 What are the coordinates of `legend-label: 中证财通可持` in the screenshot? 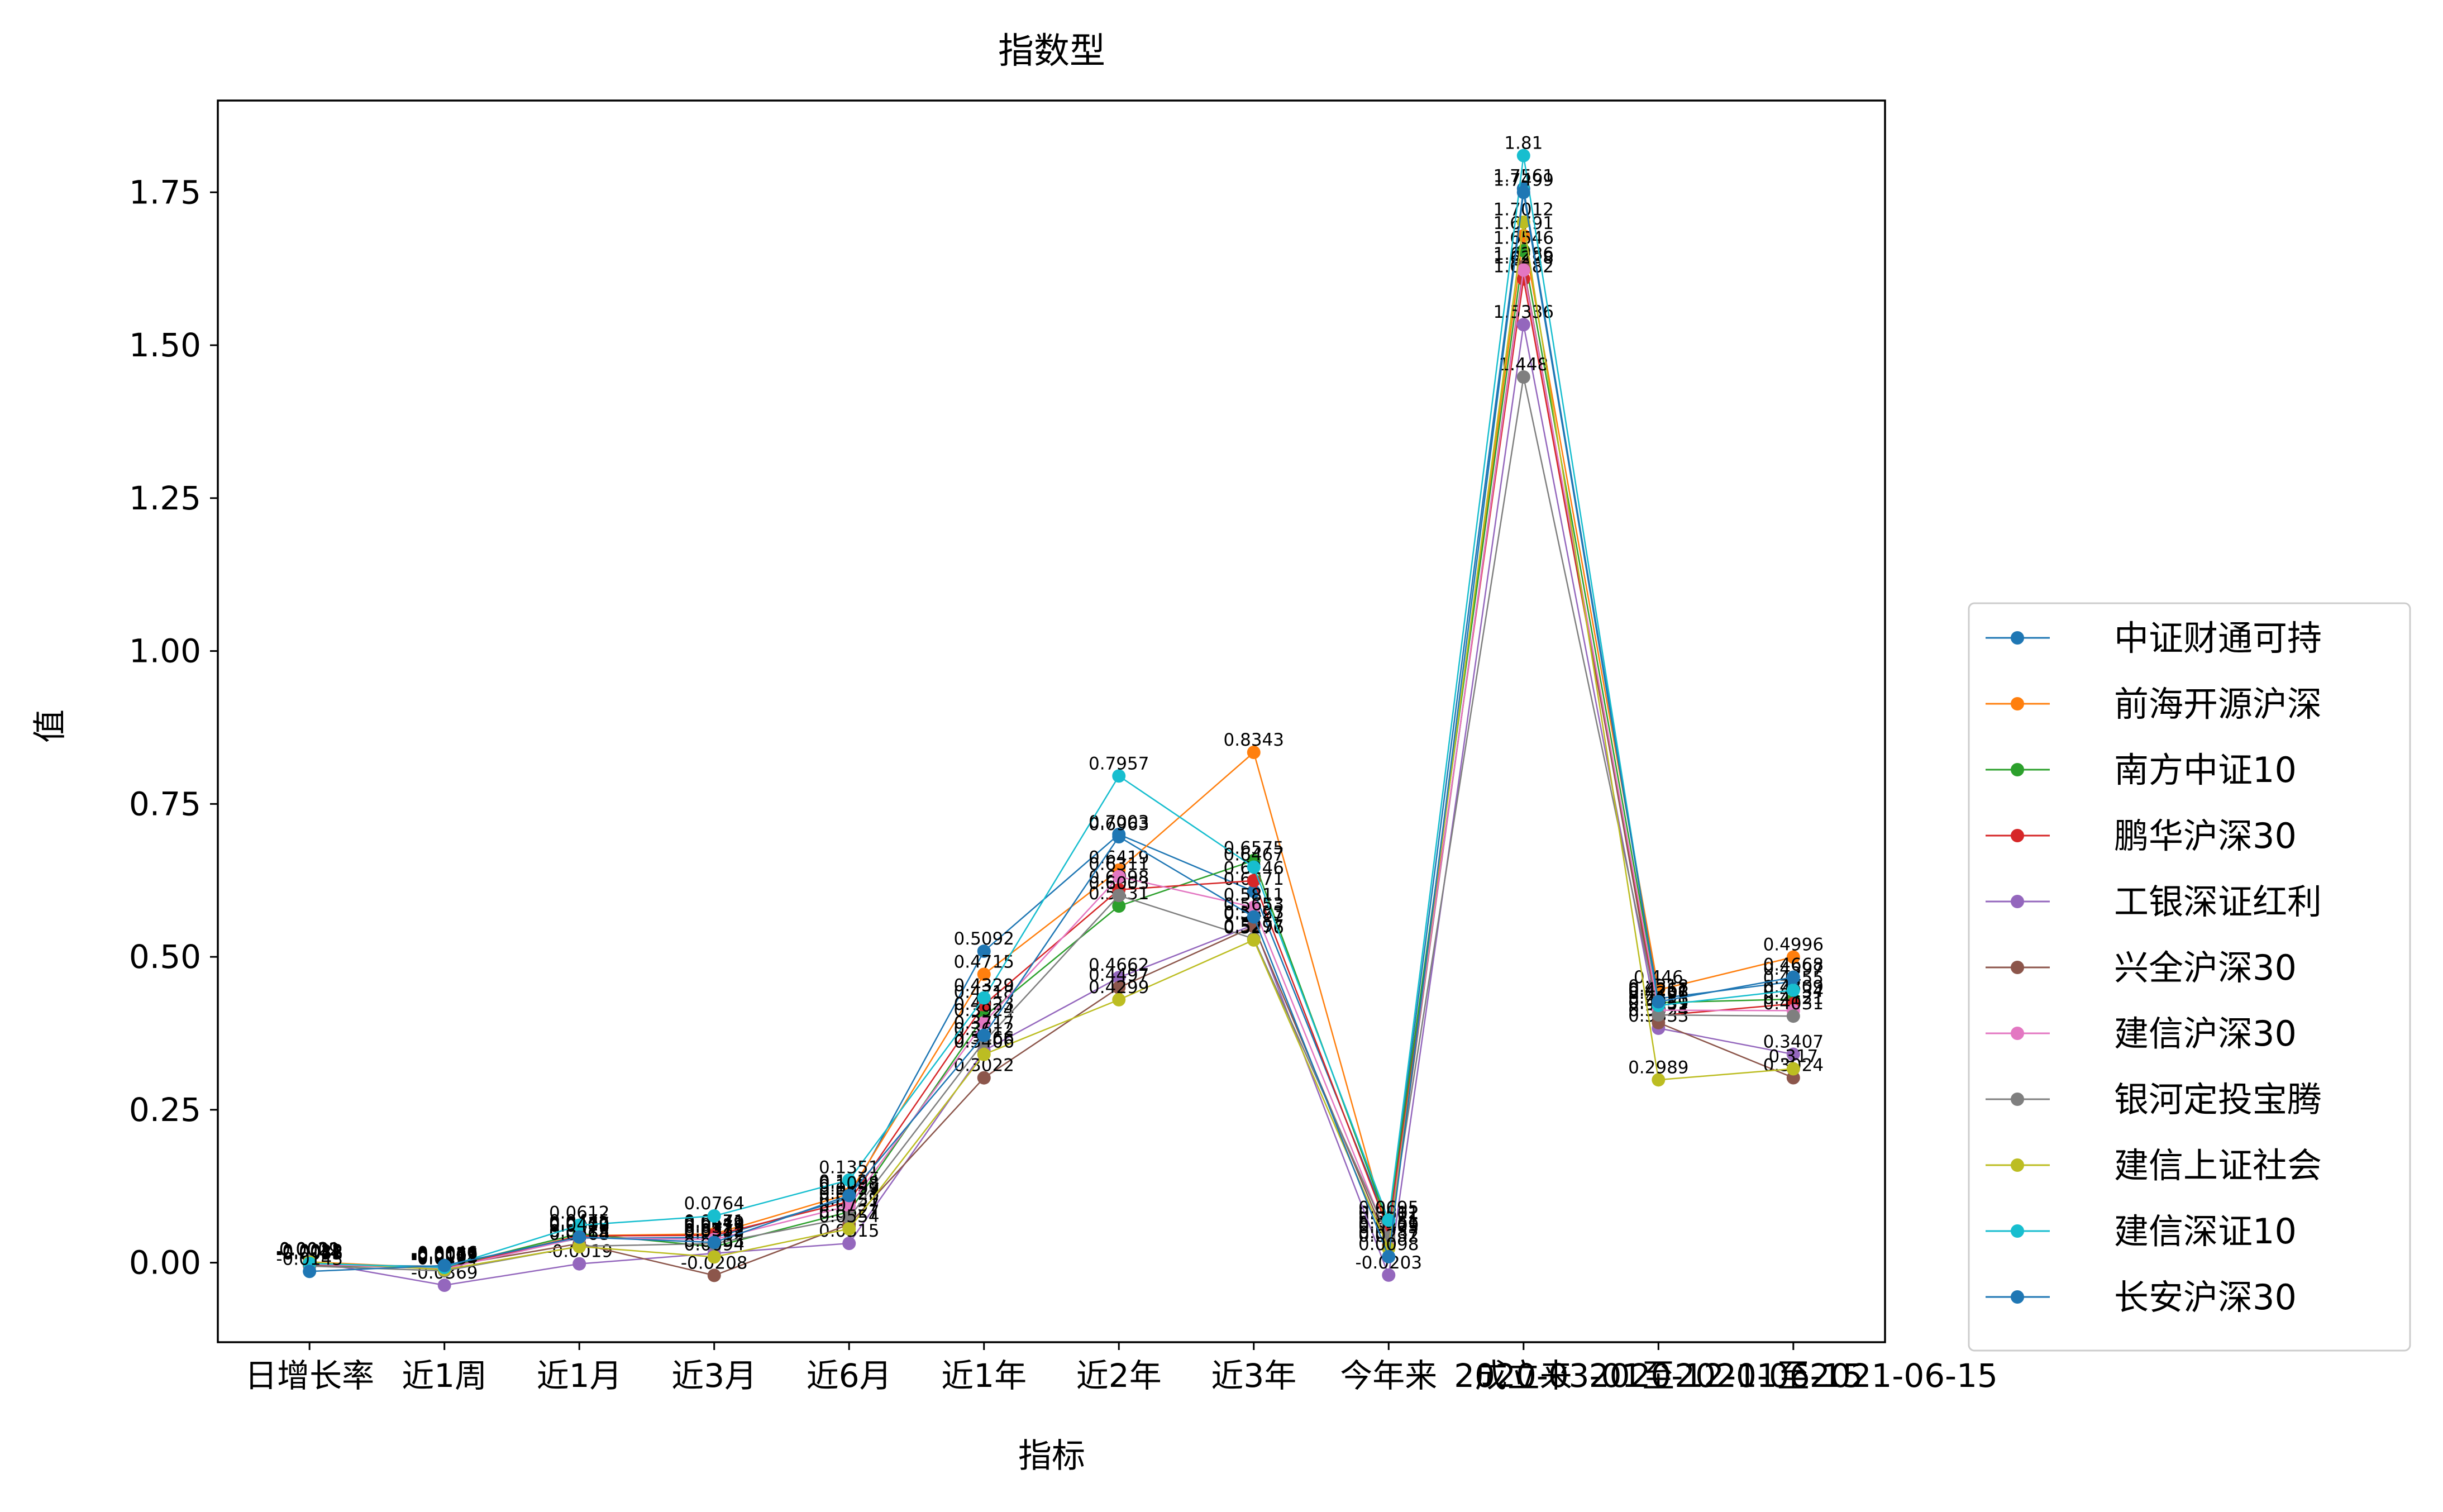 It's located at (2218, 639).